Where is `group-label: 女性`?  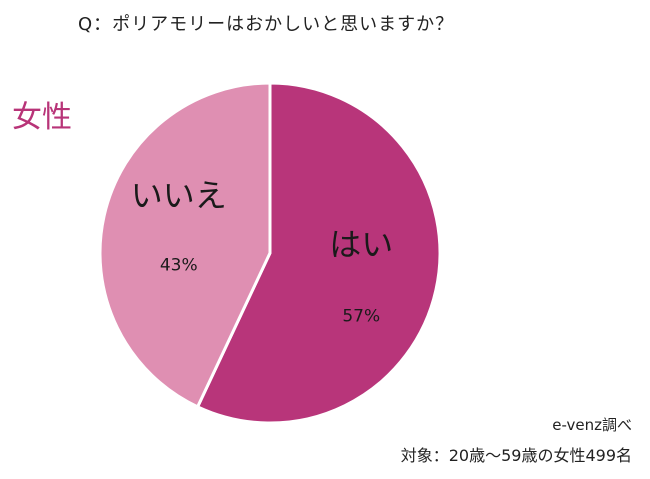 group-label: 女性 is located at coordinates (42, 117).